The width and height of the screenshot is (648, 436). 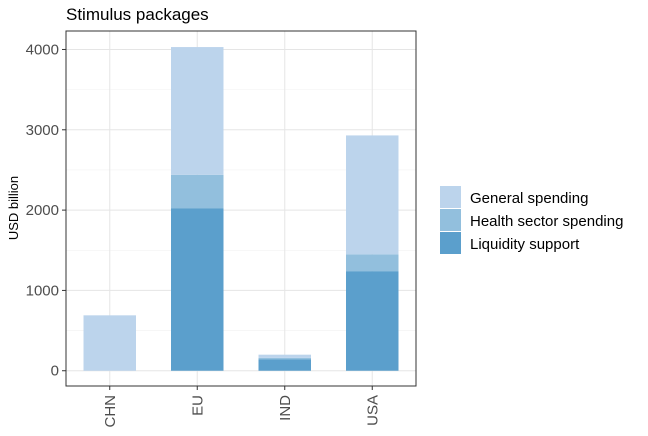 I want to click on legend-label: Liquidity support, so click(x=525, y=244).